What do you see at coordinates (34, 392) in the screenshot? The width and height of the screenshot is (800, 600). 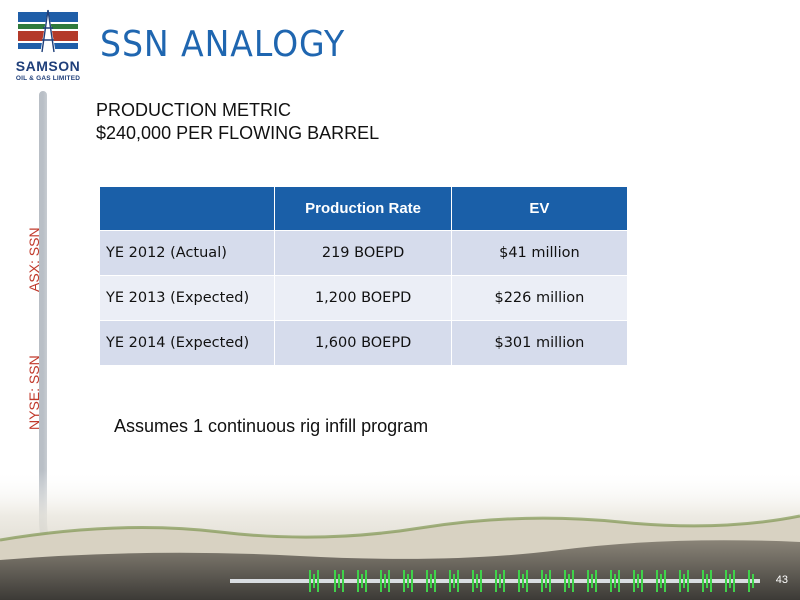 I see `nyse-ticker: NYSE: SSN` at bounding box center [34, 392].